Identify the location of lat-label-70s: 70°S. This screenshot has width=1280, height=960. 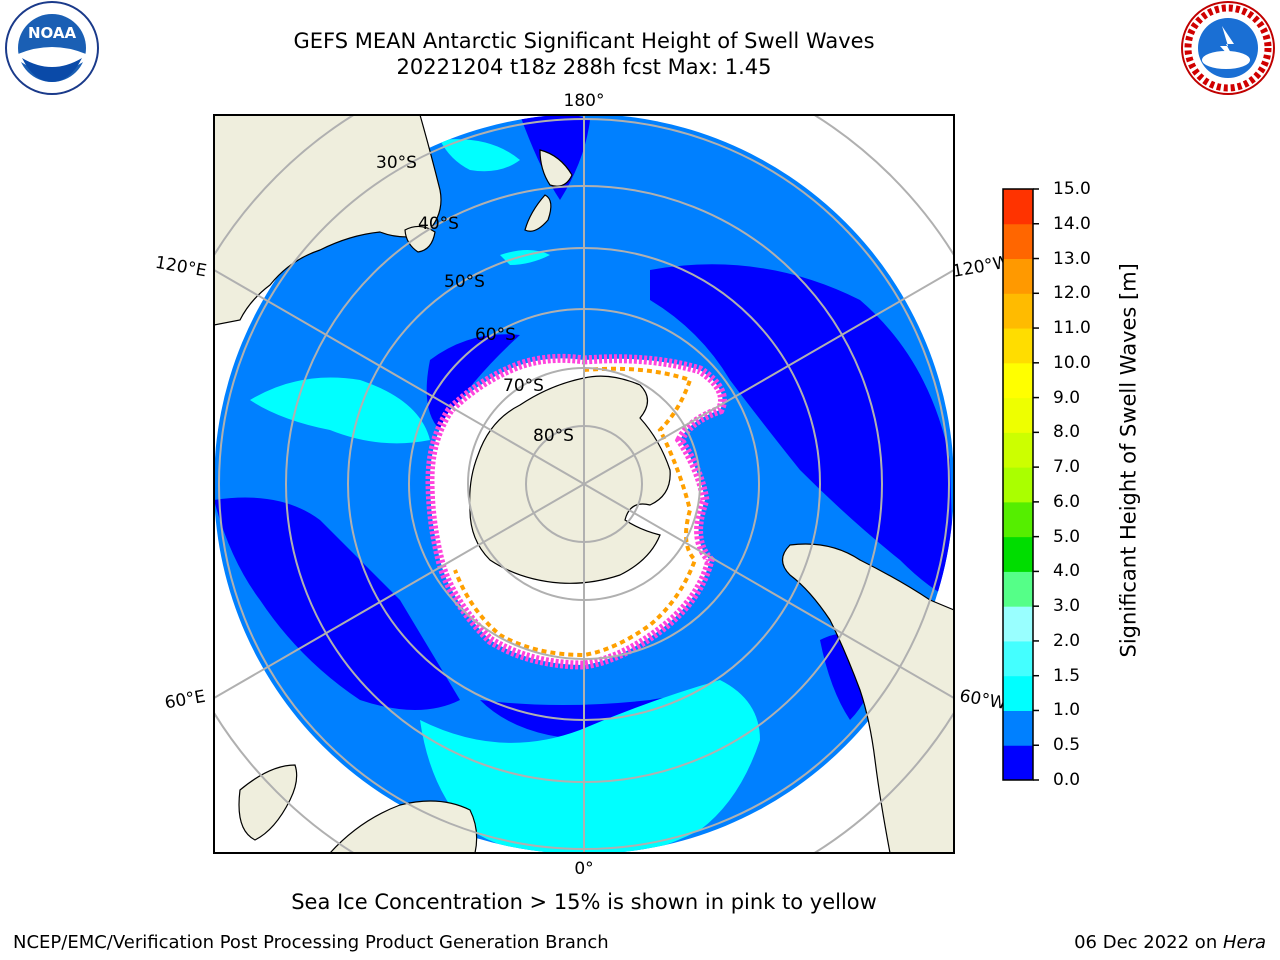
(523, 386).